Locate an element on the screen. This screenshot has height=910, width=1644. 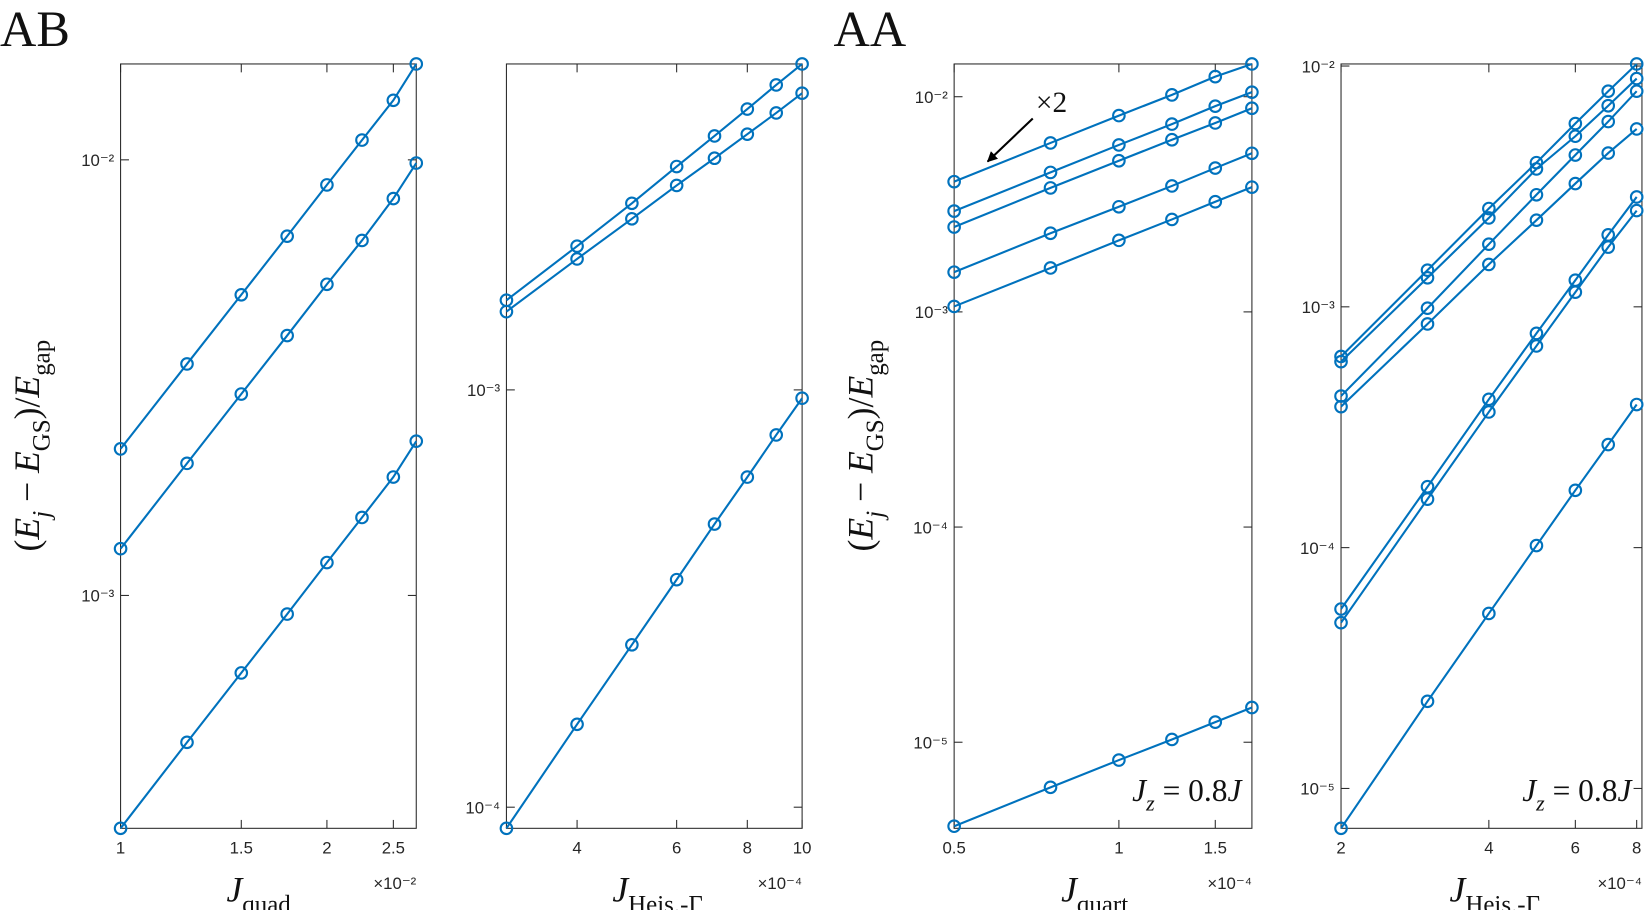
x-axis-label: Jquart is located at coordinates (1094, 890).